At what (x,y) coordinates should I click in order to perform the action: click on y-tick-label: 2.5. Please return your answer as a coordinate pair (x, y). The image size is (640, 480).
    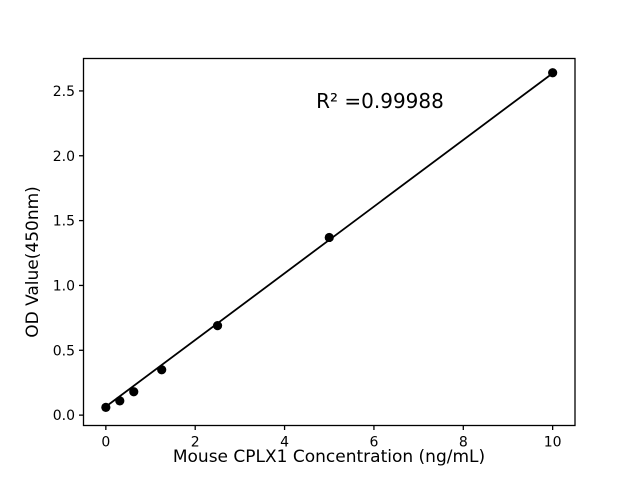
    Looking at the image, I should click on (64, 92).